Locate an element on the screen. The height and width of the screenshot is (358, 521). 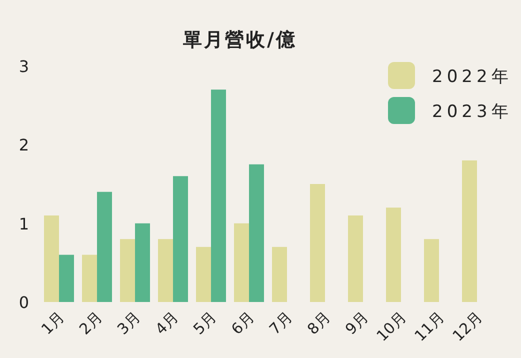
legend-label: 2023年 is located at coordinates (472, 112).